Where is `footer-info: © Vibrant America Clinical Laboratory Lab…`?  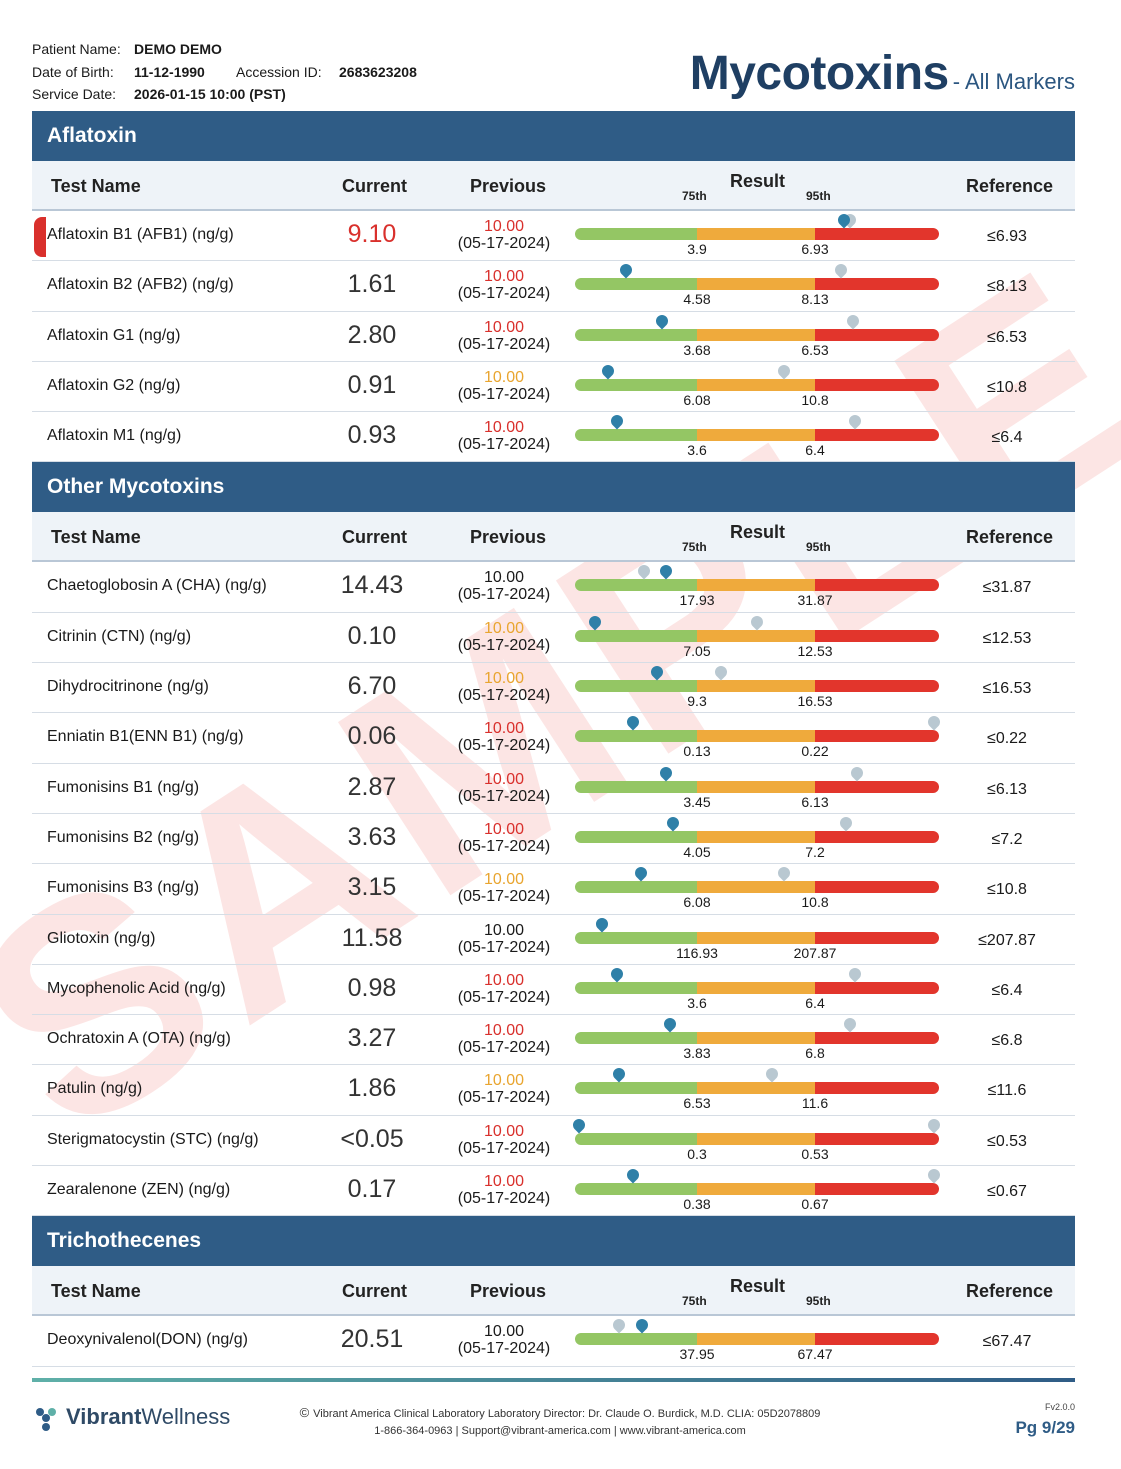 footer-info: © Vibrant America Clinical Laboratory Lab… is located at coordinates (560, 1422).